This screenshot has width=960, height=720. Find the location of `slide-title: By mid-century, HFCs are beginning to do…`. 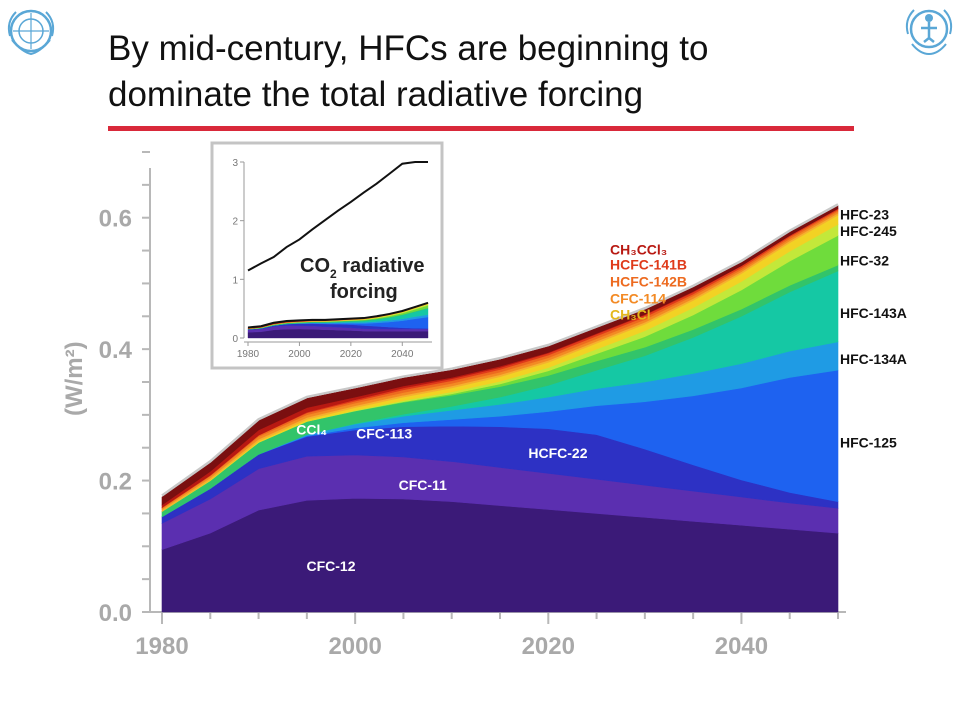

slide-title: By mid-century, HFCs are beginning to do… is located at coordinates (488, 72).